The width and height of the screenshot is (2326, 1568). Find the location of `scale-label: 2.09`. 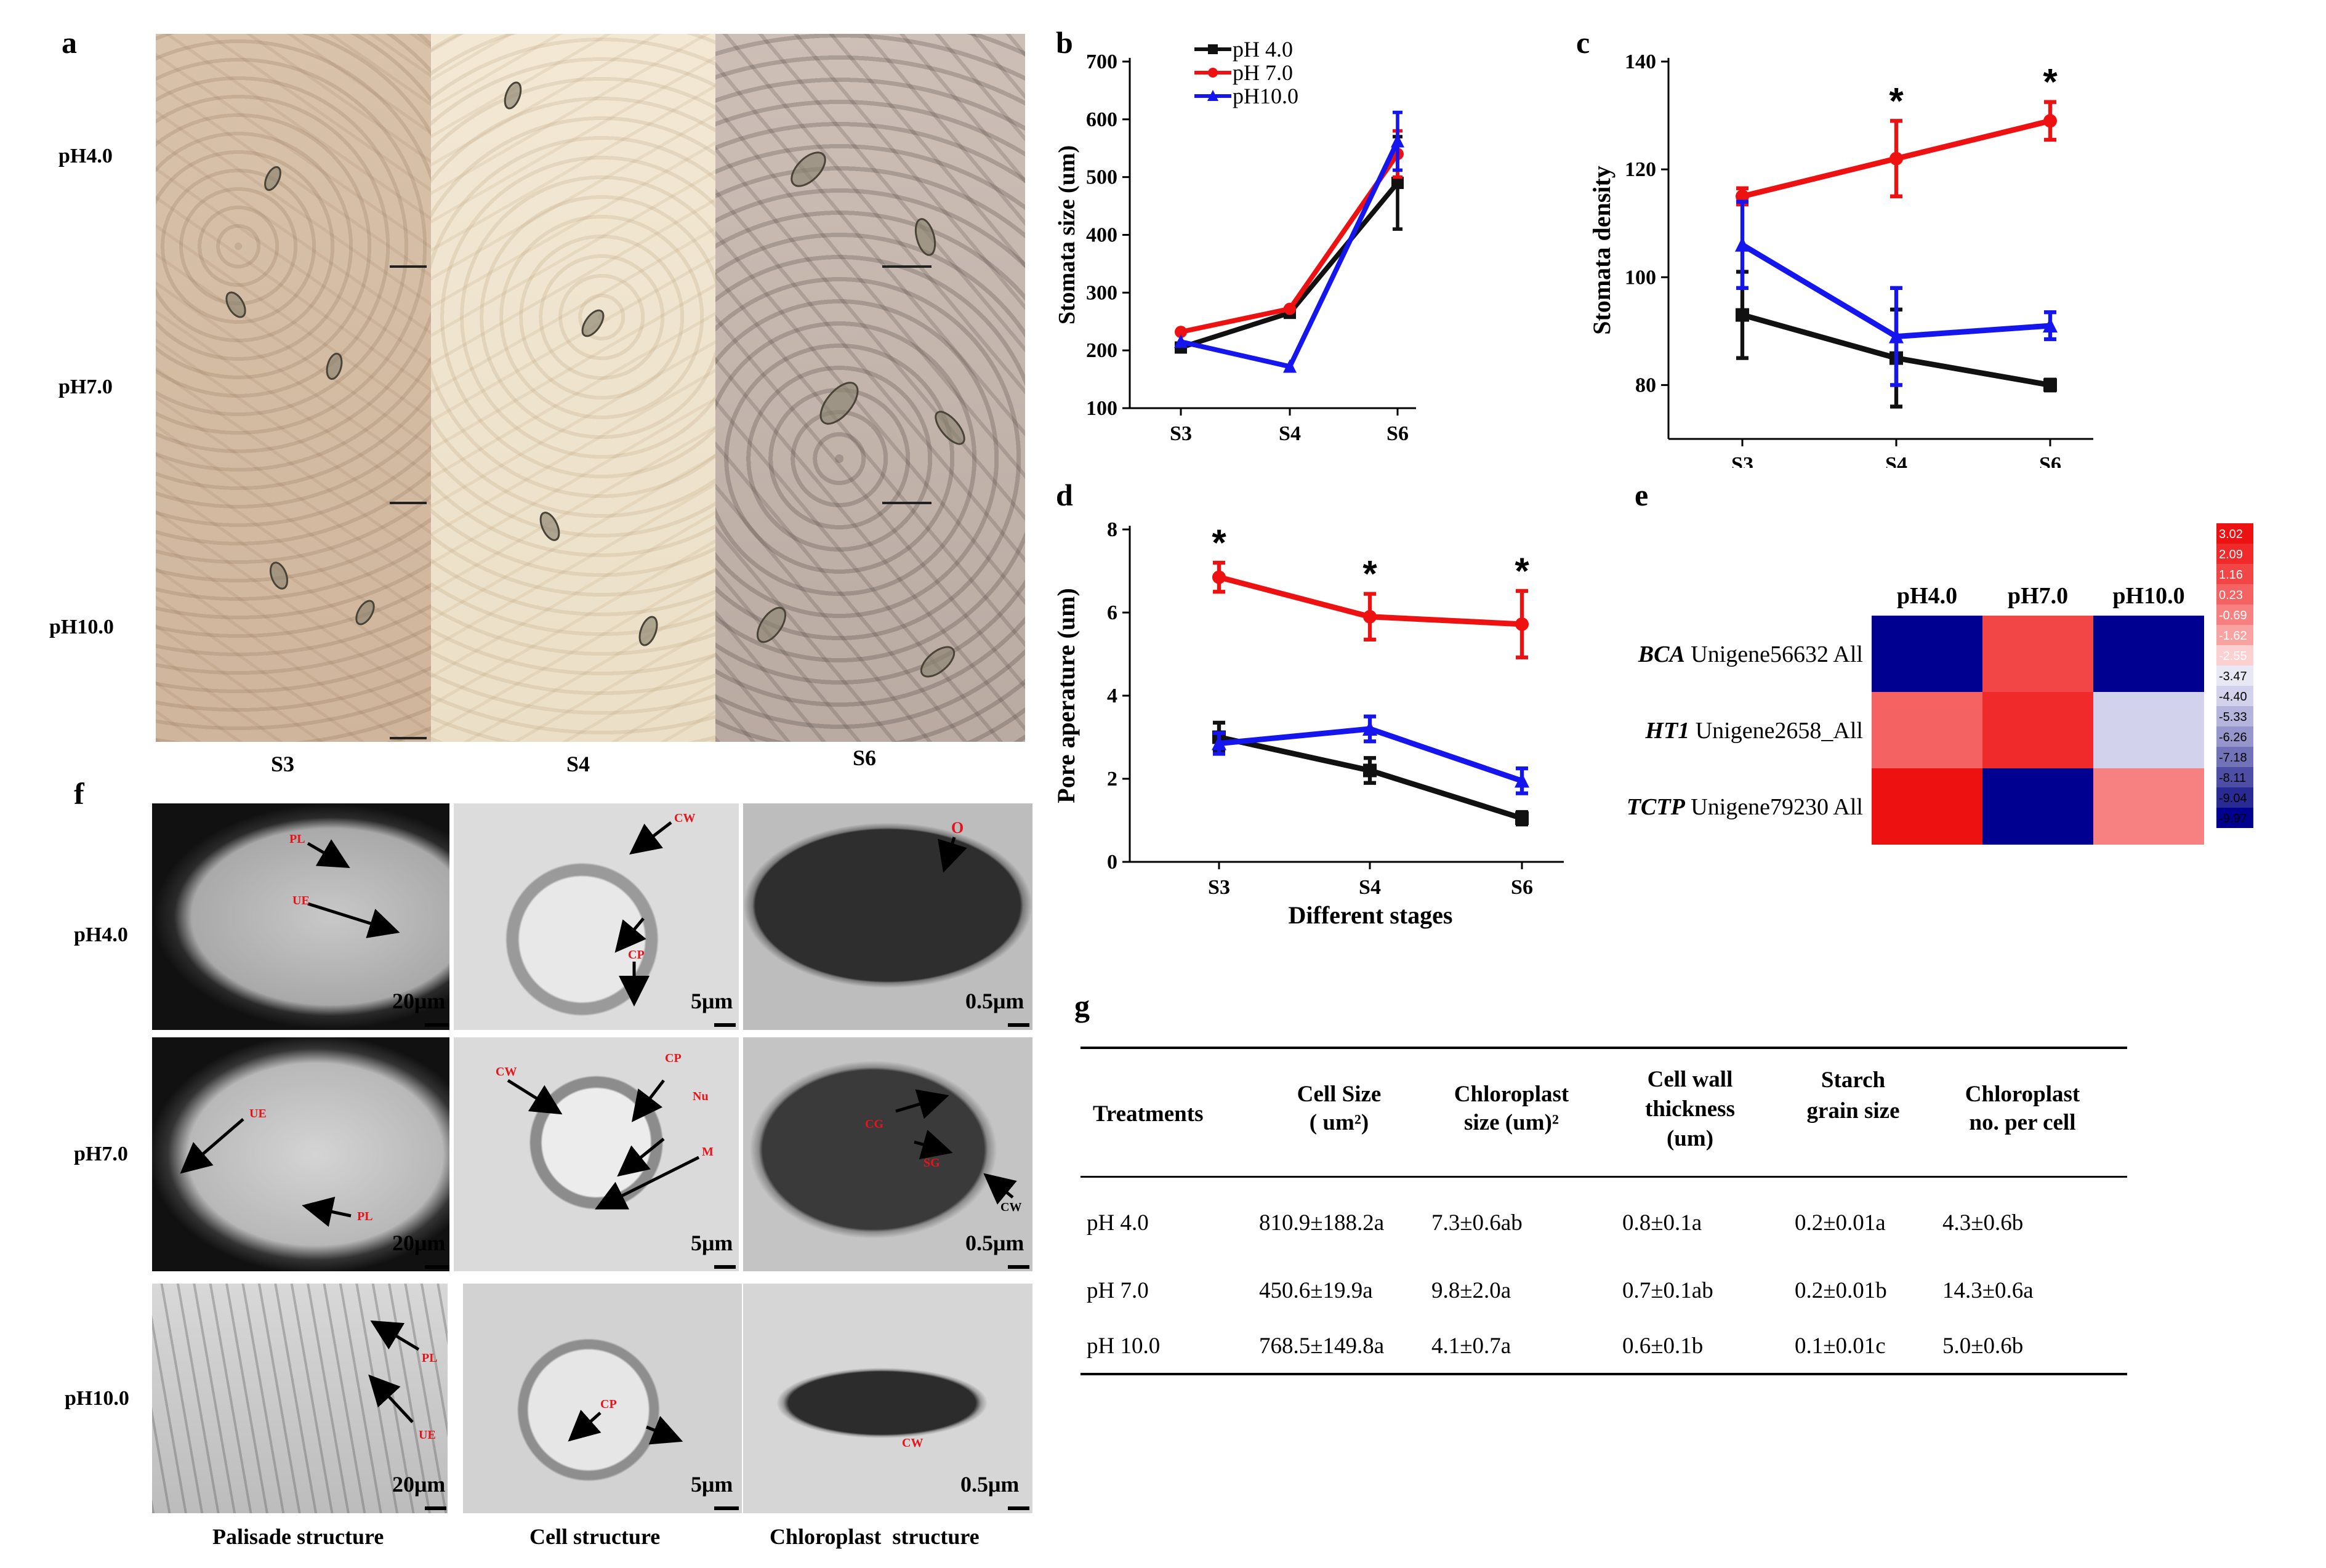

scale-label: 2.09 is located at coordinates (2231, 554).